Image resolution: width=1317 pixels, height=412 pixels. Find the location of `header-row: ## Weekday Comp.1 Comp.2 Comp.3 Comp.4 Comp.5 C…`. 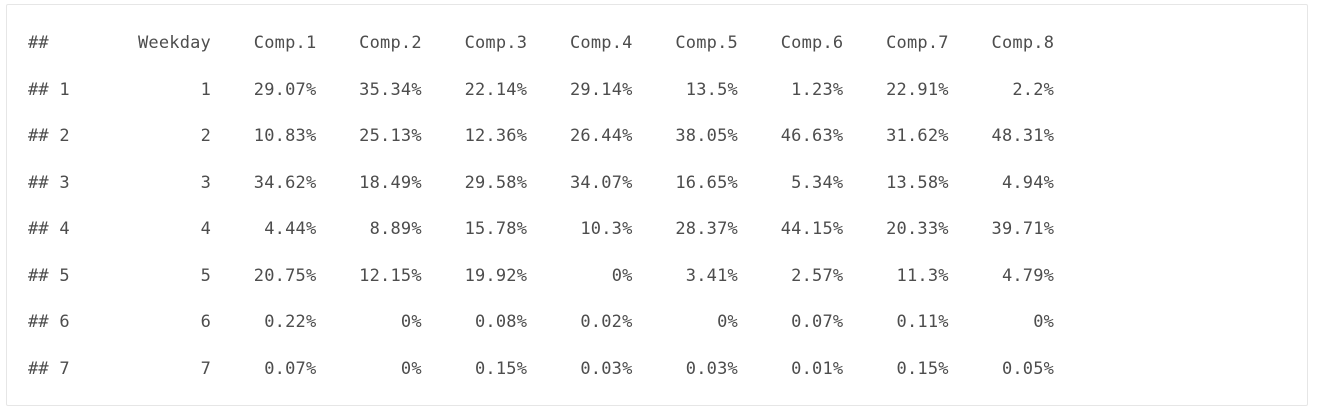

header-row: ## Weekday Comp.1 Comp.2 Comp.3 Comp.4 Comp.5 C… is located at coordinates (541, 43).